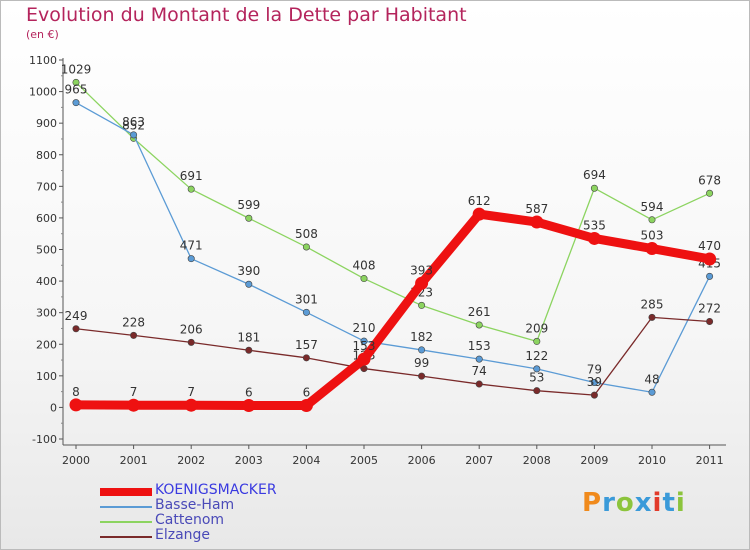 The width and height of the screenshot is (750, 550). What do you see at coordinates (126, 492) in the screenshot?
I see `legend-swatch-koenigsmacker` at bounding box center [126, 492].